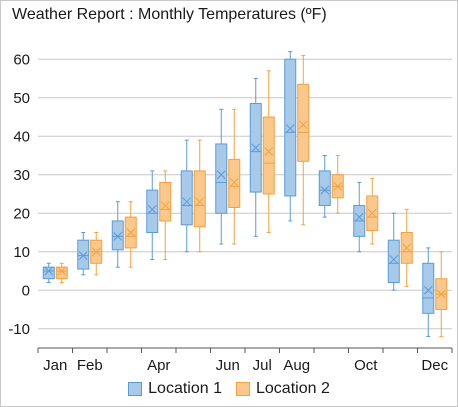 Image resolution: width=458 pixels, height=407 pixels. Describe the element at coordinates (185, 388) in the screenshot. I see `legend-label-location-1: Location 1` at that location.